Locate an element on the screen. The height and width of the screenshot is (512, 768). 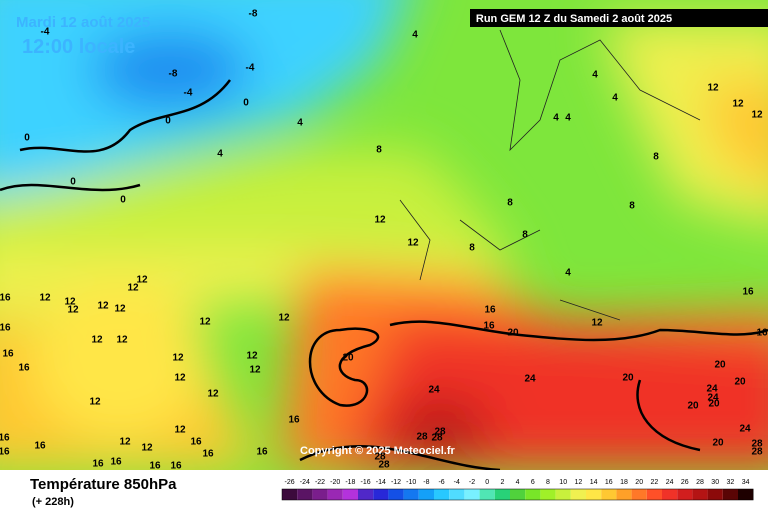
footer-title: Température 850hPa is located at coordinates (103, 484).